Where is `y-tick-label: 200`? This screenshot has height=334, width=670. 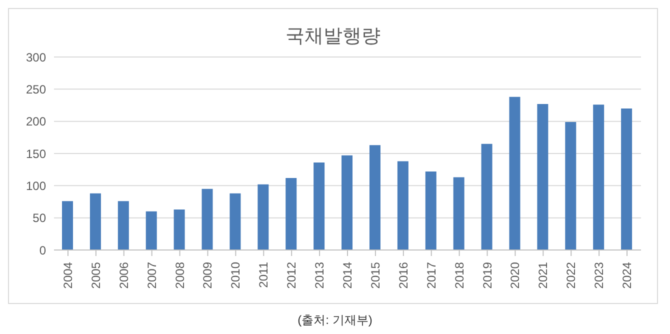
y-tick-label: 200 is located at coordinates (36, 121).